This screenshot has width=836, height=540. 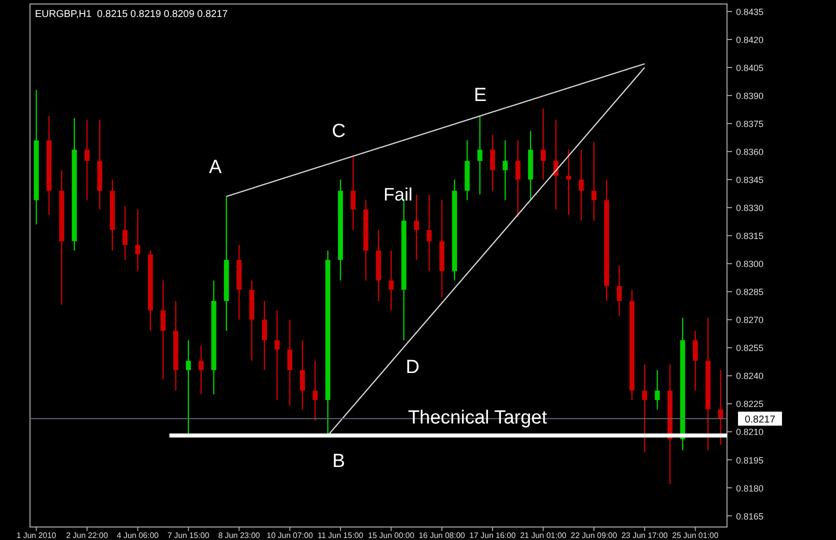 What do you see at coordinates (341, 535) in the screenshot?
I see `x-tick-label: 11 Jun 15:00` at bounding box center [341, 535].